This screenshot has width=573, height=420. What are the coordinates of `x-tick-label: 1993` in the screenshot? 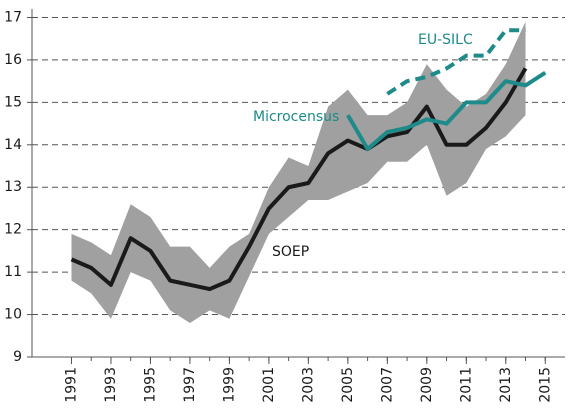 It's located at (111, 385).